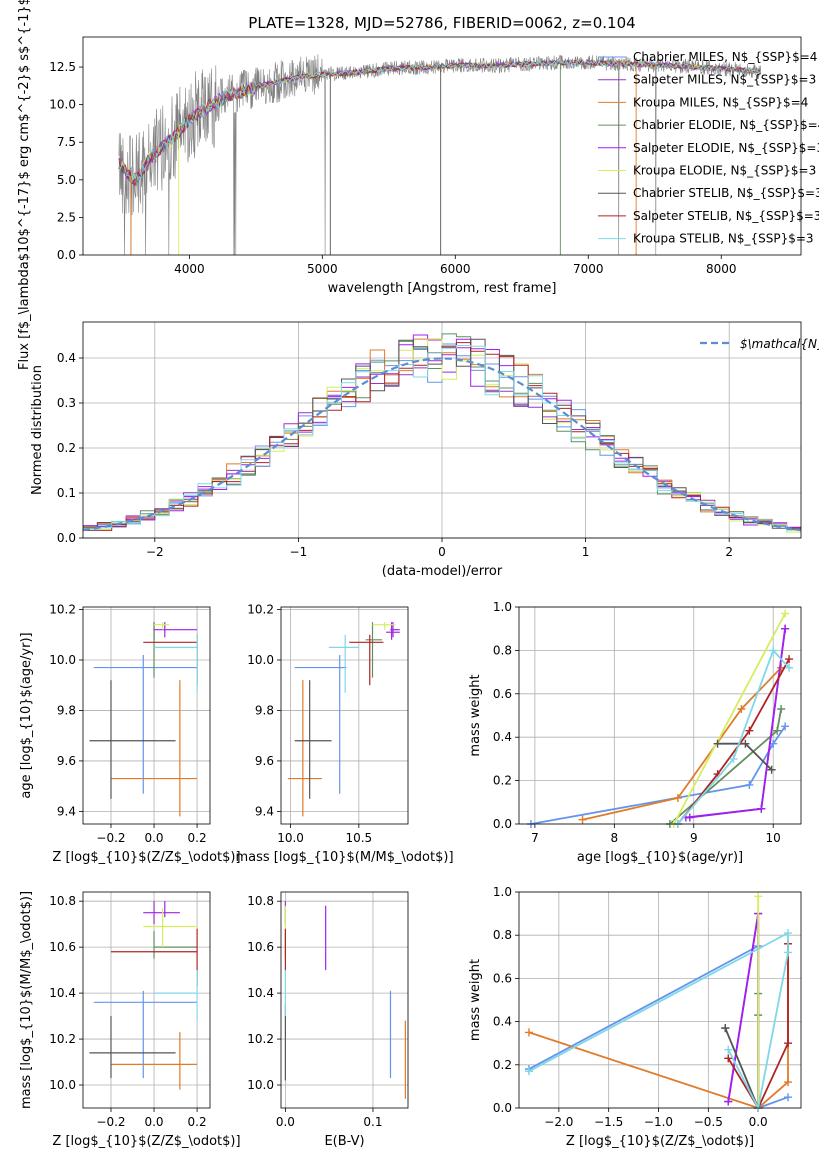 The width and height of the screenshot is (819, 1170). Describe the element at coordinates (155, 552) in the screenshot. I see `x-tick-label: −2` at that location.